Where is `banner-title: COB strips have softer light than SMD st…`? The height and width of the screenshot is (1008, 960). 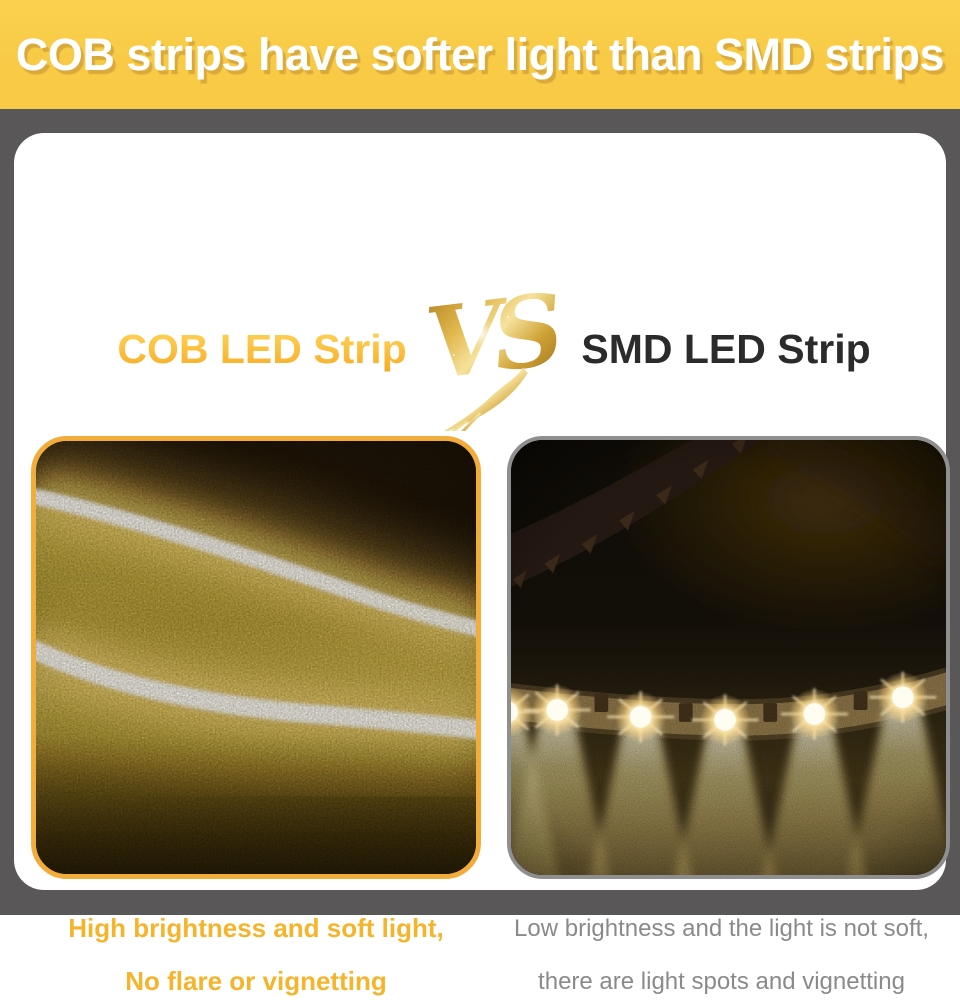
banner-title: COB strips have softer light than SMD st… is located at coordinates (480, 54).